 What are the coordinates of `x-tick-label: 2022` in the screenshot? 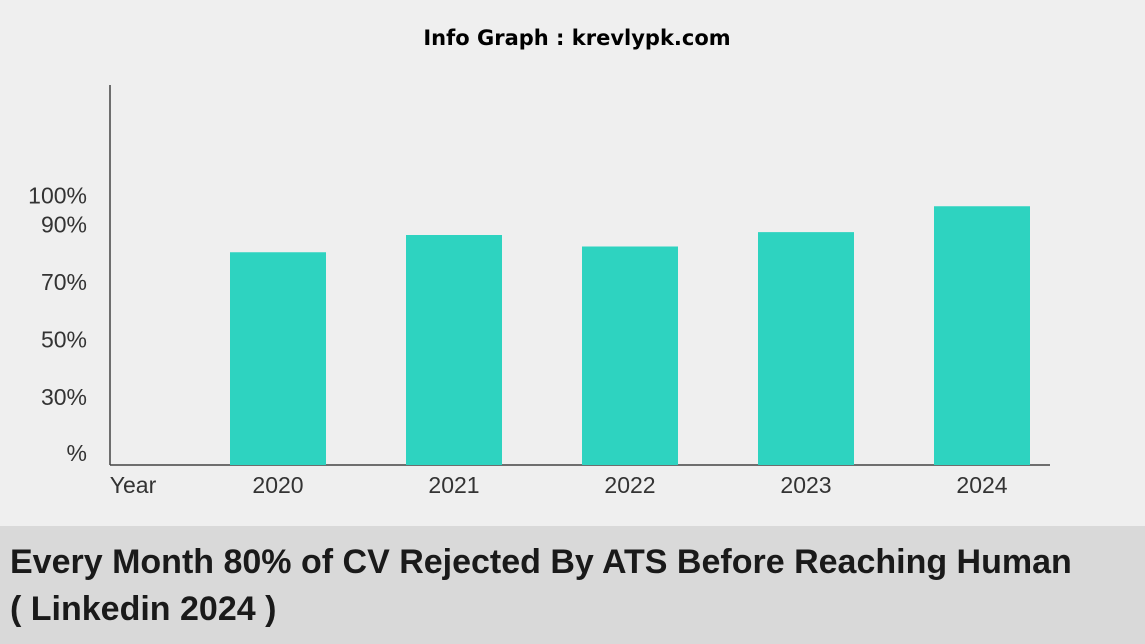 It's located at (629, 485).